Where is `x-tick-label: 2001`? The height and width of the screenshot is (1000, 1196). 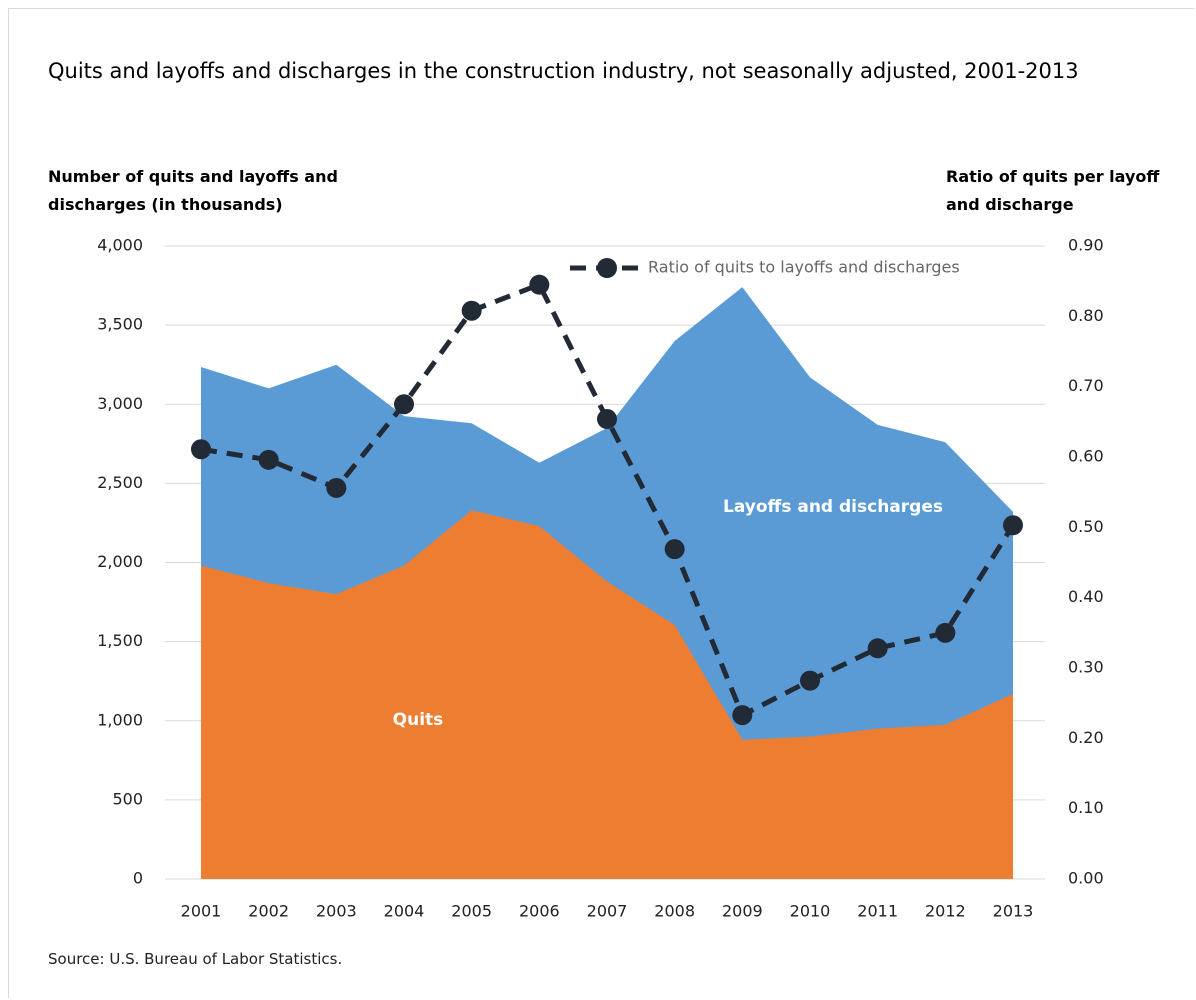 x-tick-label: 2001 is located at coordinates (201, 911).